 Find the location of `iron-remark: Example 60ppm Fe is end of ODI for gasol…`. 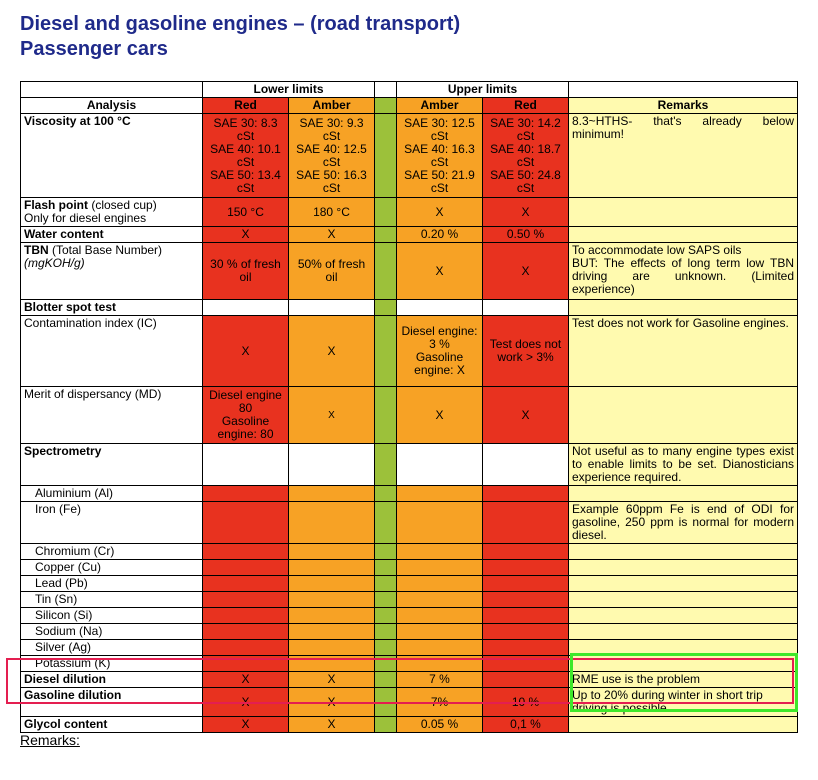

iron-remark: Example 60ppm Fe is end of ODI for gasol… is located at coordinates (683, 522).